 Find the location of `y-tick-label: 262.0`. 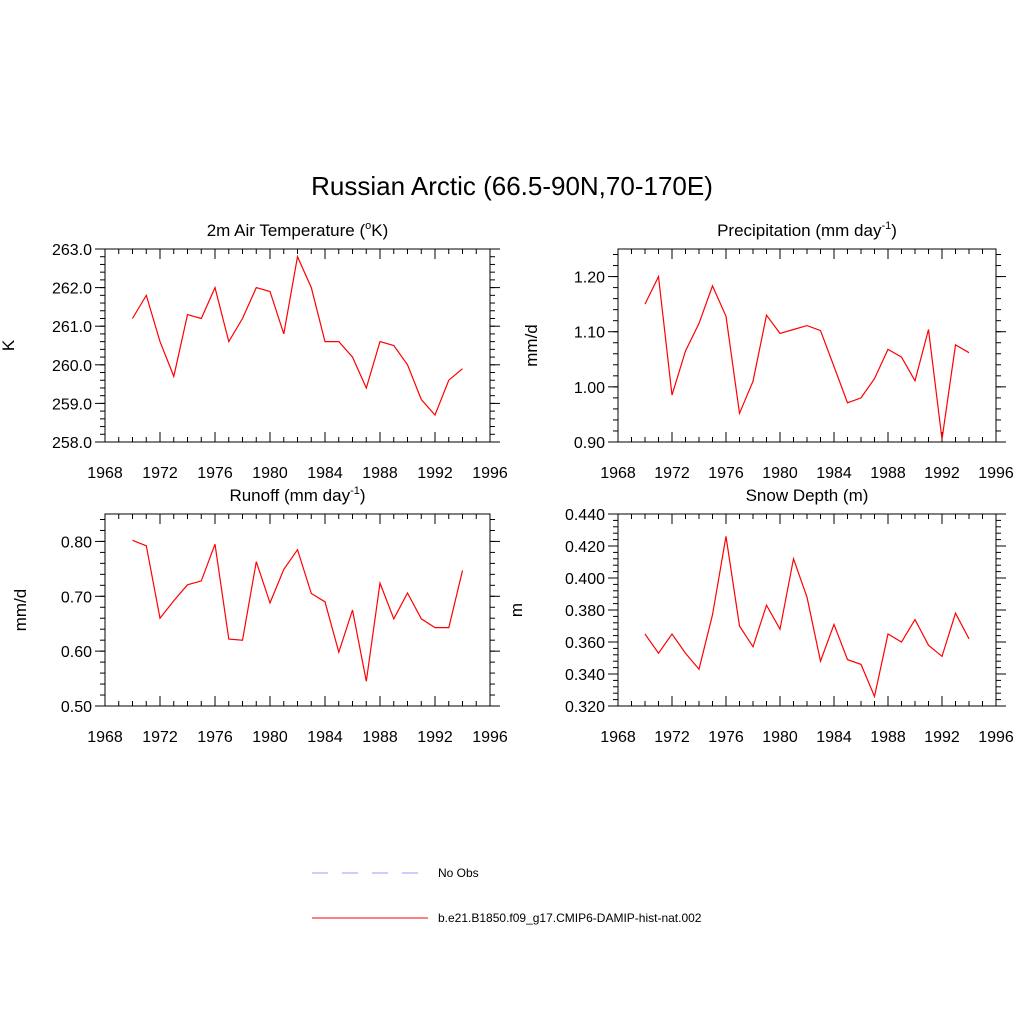

y-tick-label: 262.0 is located at coordinates (72, 289).